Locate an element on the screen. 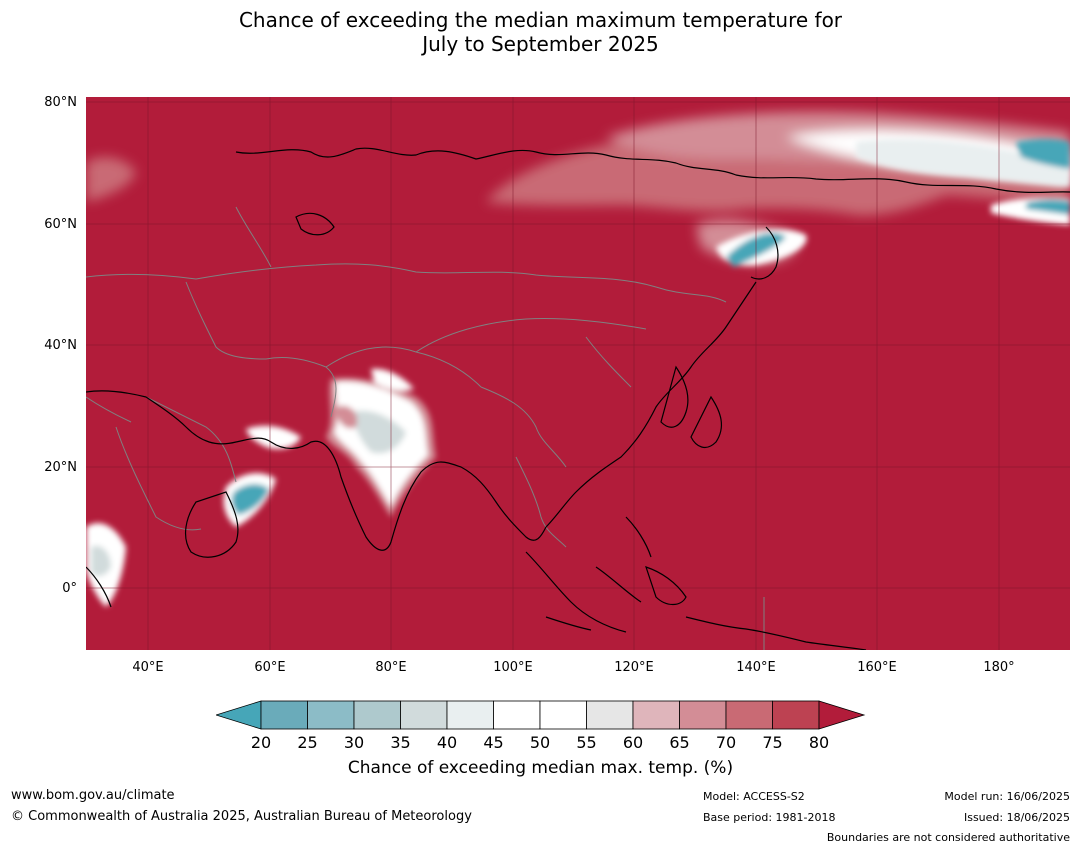 The width and height of the screenshot is (1081, 850). lat-label-60n: 60°N is located at coordinates (60, 224).